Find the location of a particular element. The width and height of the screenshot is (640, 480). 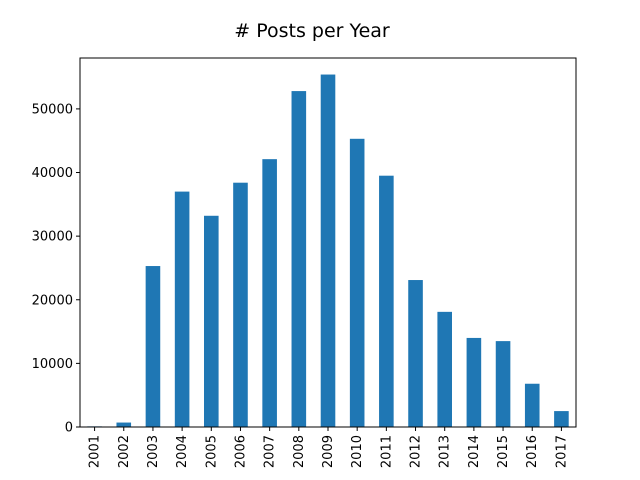

bar-2004 is located at coordinates (182, 309).